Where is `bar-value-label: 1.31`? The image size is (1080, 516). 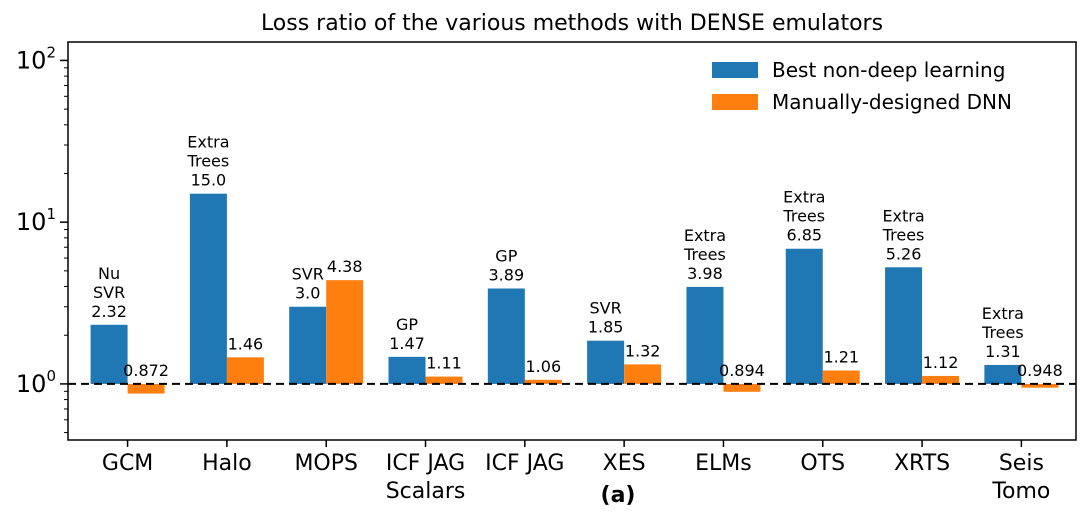
bar-value-label: 1.31 is located at coordinates (1003, 351).